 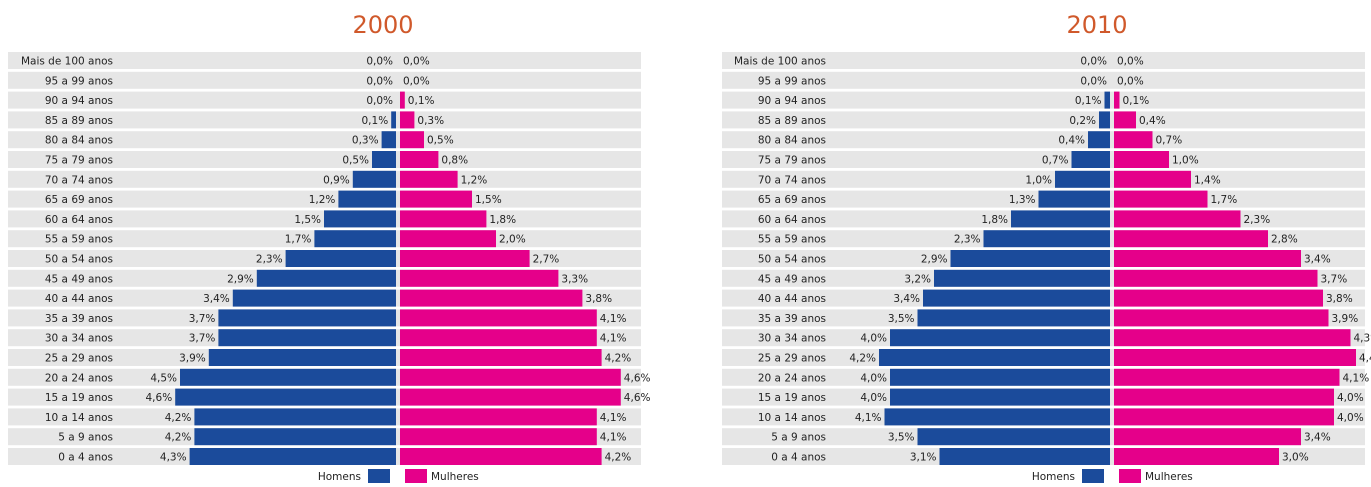 What do you see at coordinates (546, 260) in the screenshot?
I see `value-label: 2,7%` at bounding box center [546, 260].